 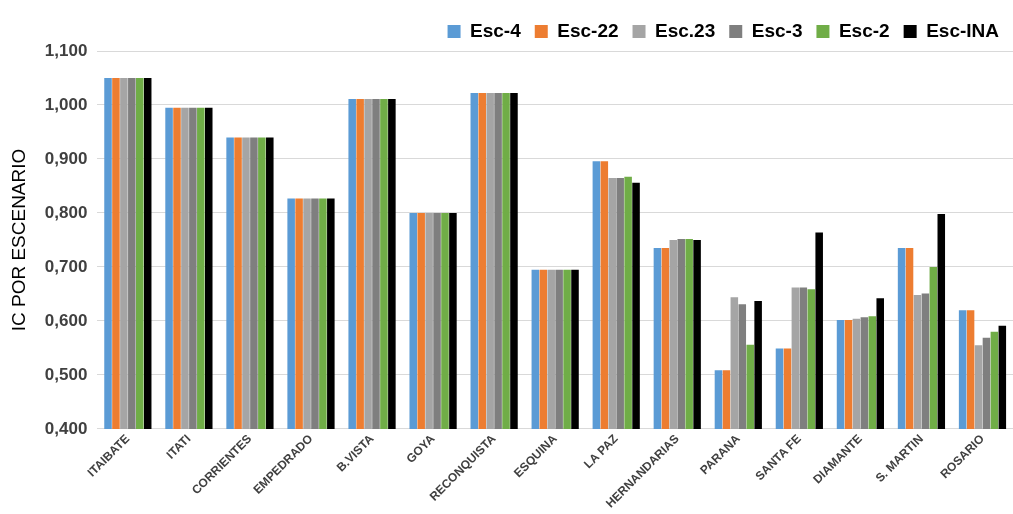 What do you see at coordinates (66, 320) in the screenshot?
I see `y-tick-label: 0,600` at bounding box center [66, 320].